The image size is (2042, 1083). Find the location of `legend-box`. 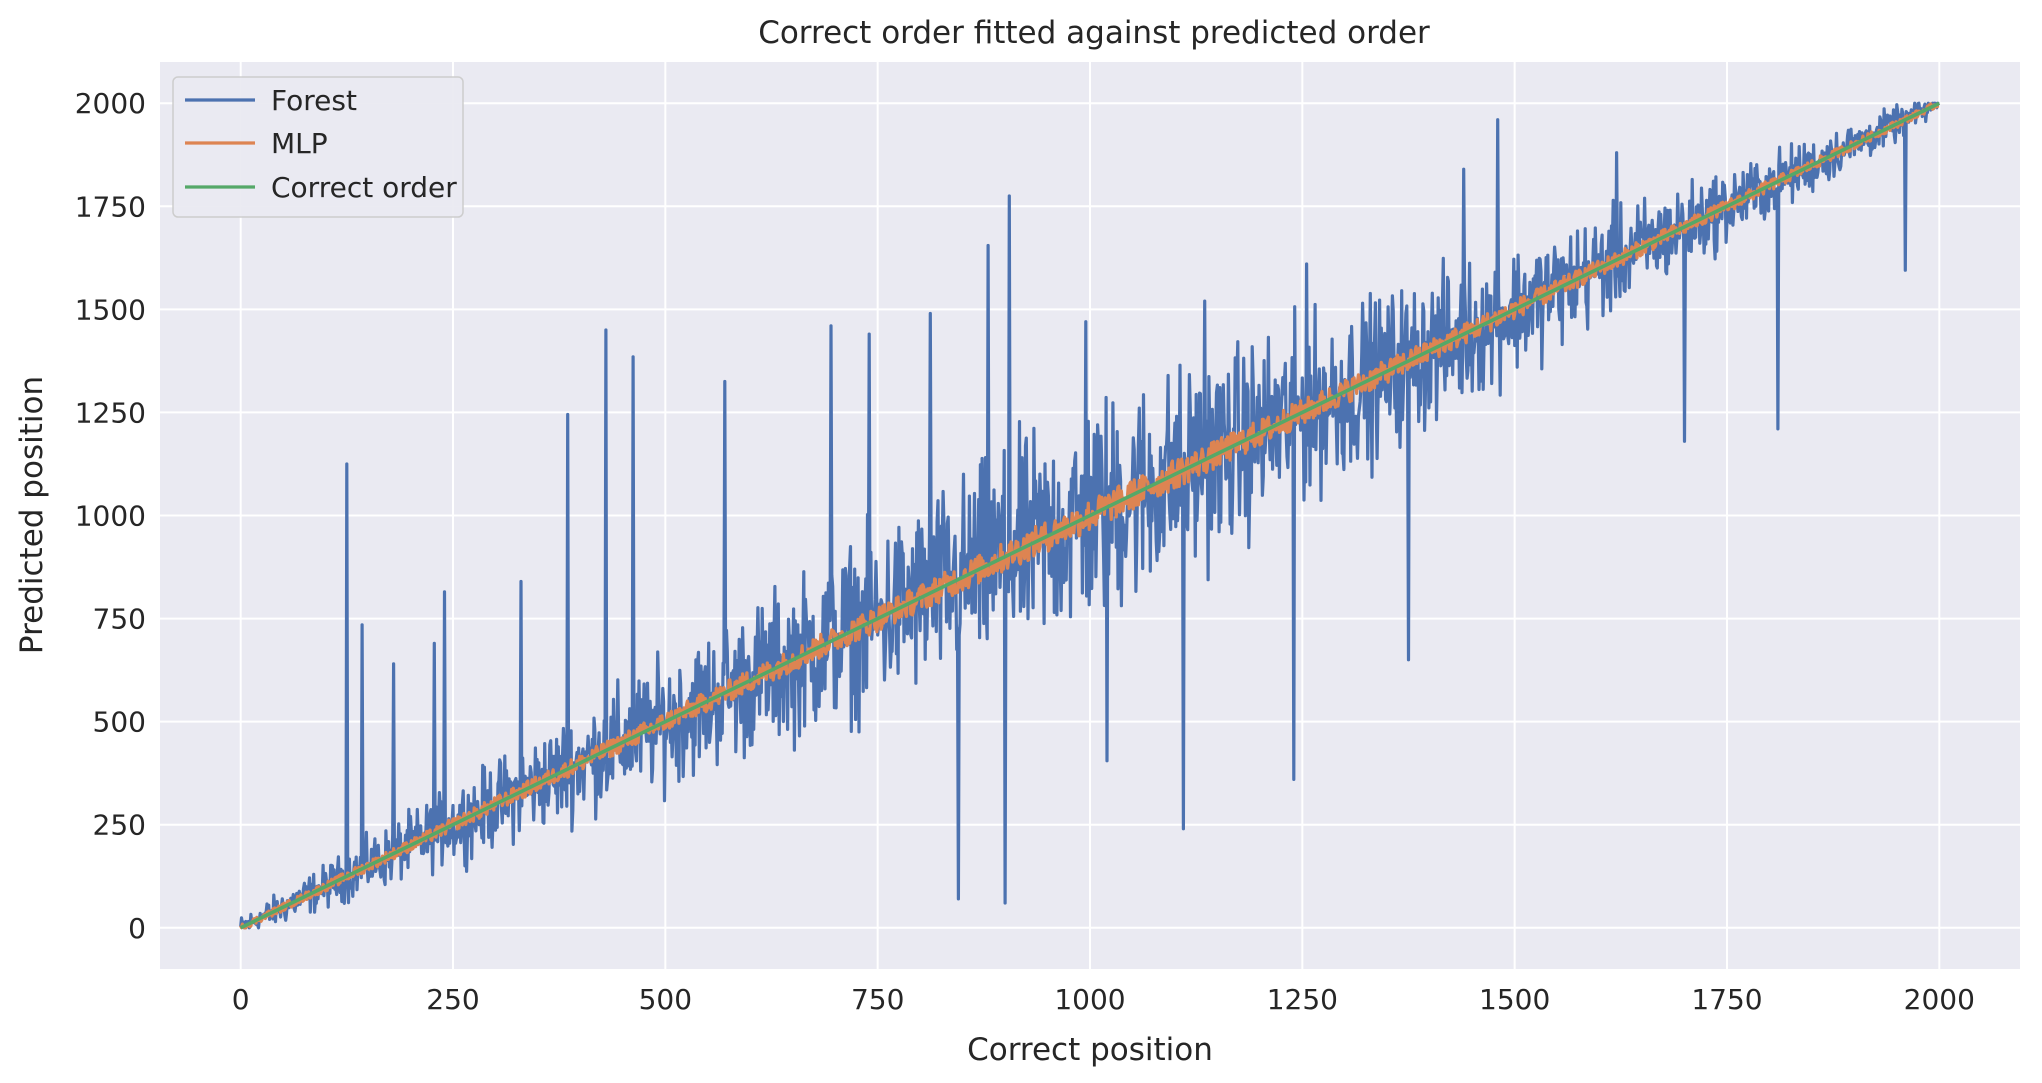

legend-box is located at coordinates (318, 147).